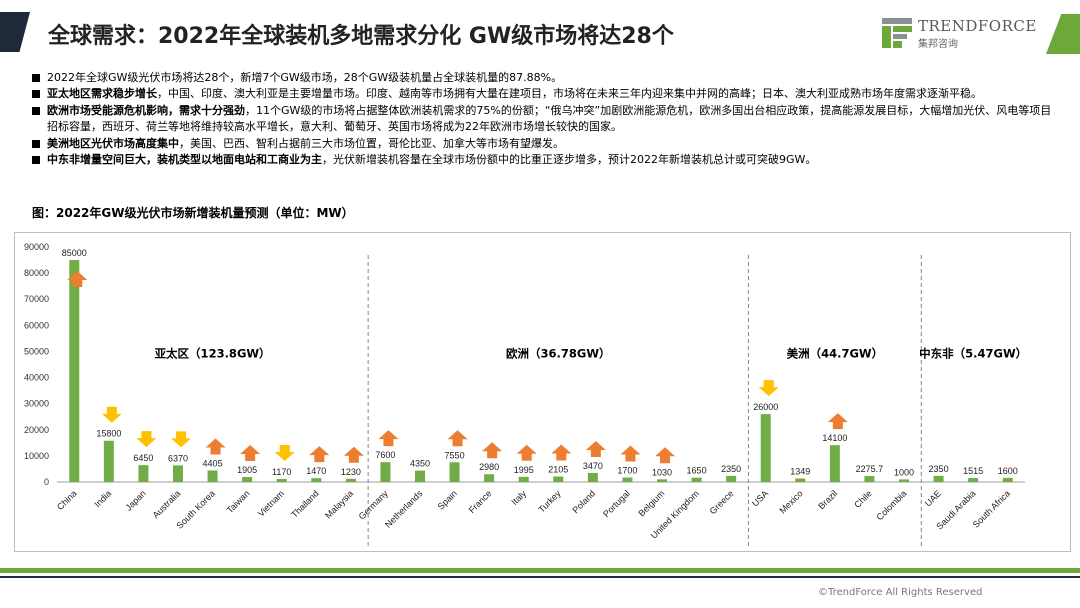 This screenshot has width=1080, height=608. I want to click on data-label: 2980, so click(489, 467).